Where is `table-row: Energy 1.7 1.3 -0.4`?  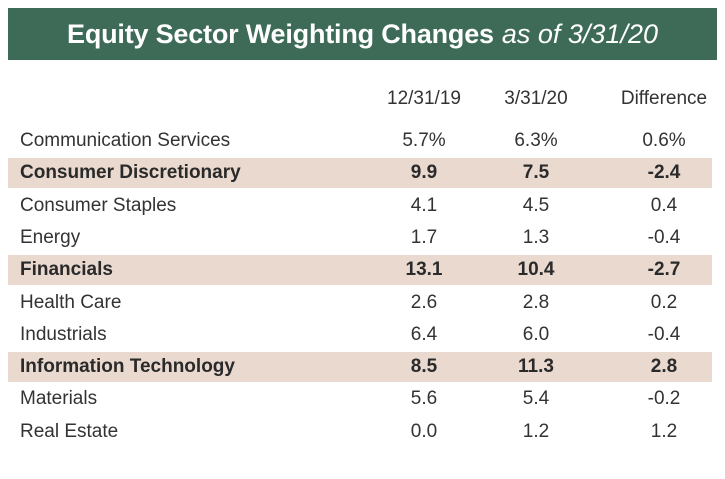
table-row: Energy 1.7 1.3 -0.4 is located at coordinates (360, 238).